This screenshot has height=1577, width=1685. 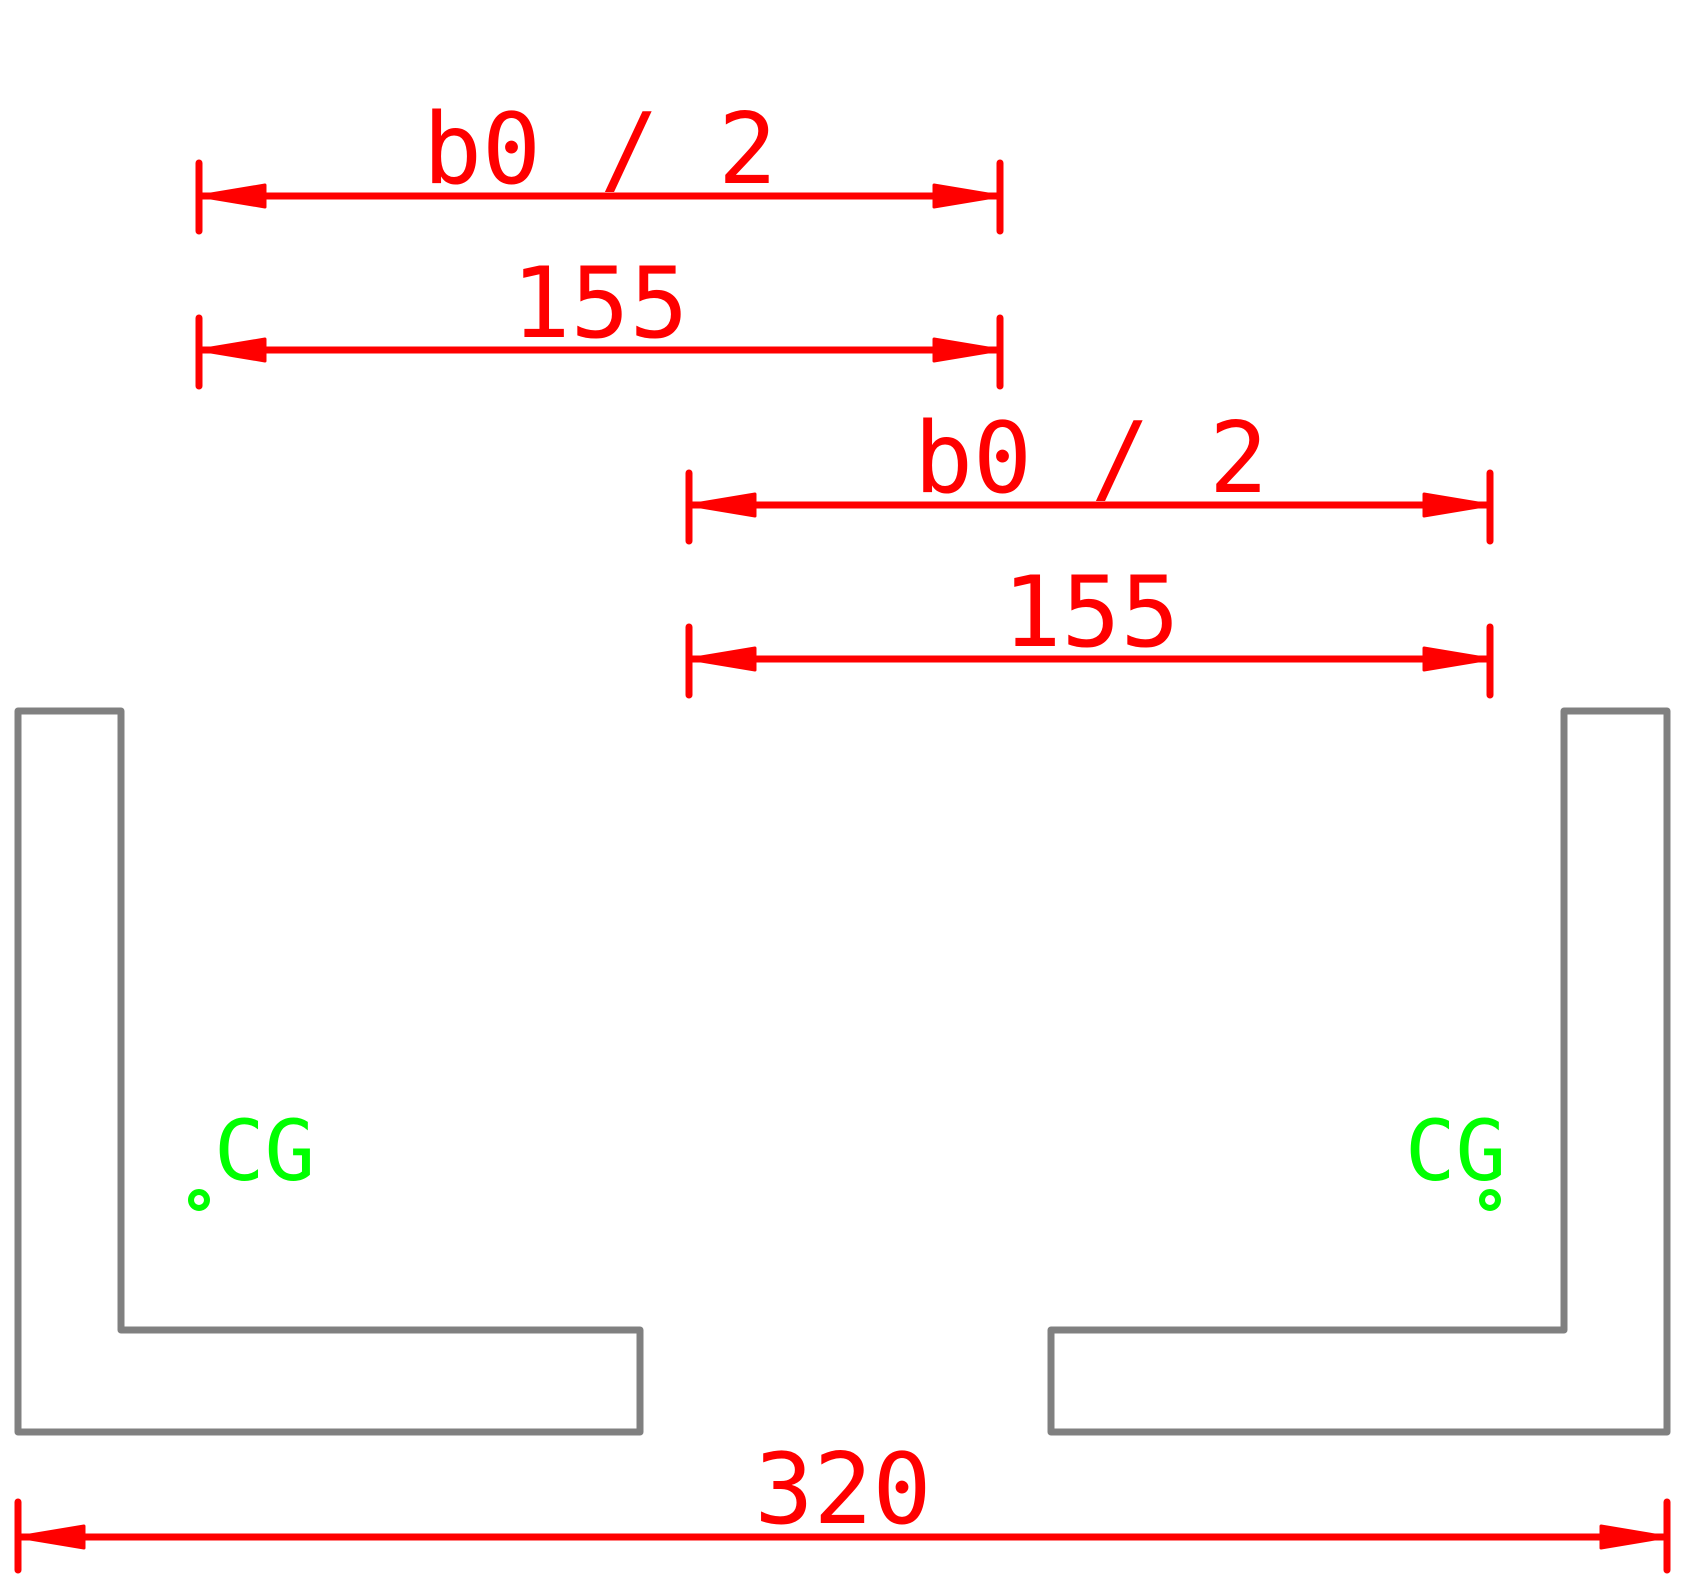 What do you see at coordinates (199, 1200) in the screenshot?
I see `left-centroid-marker` at bounding box center [199, 1200].